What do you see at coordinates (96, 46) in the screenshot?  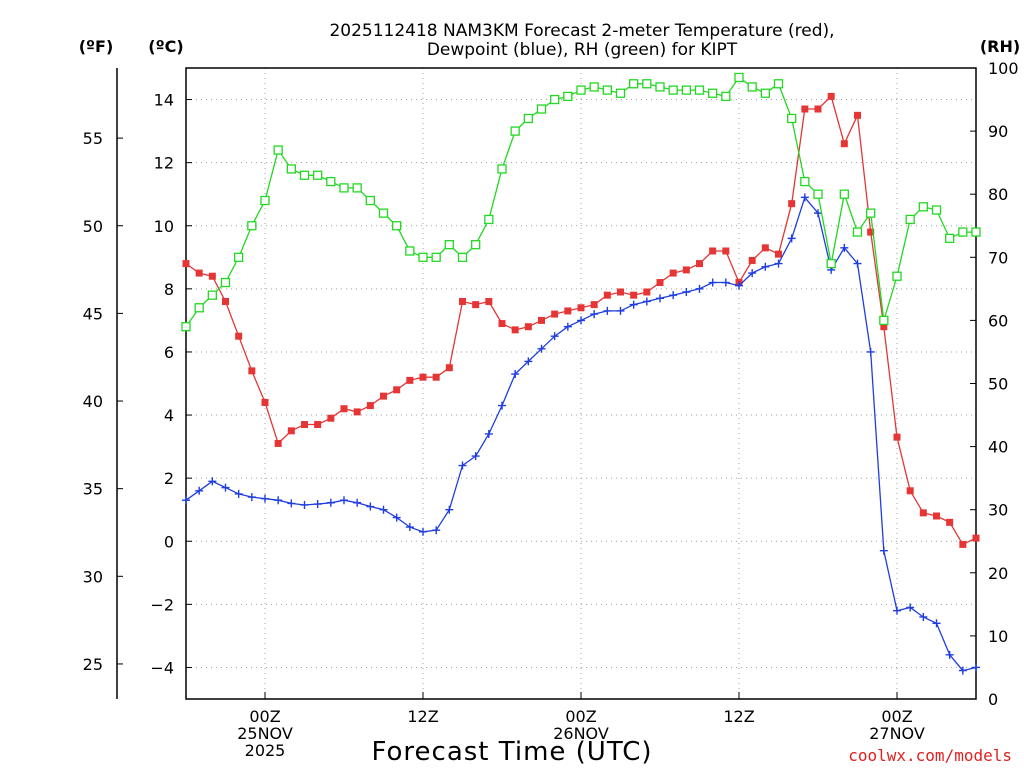 I see `unit-fahrenheit: (ºF)` at bounding box center [96, 46].